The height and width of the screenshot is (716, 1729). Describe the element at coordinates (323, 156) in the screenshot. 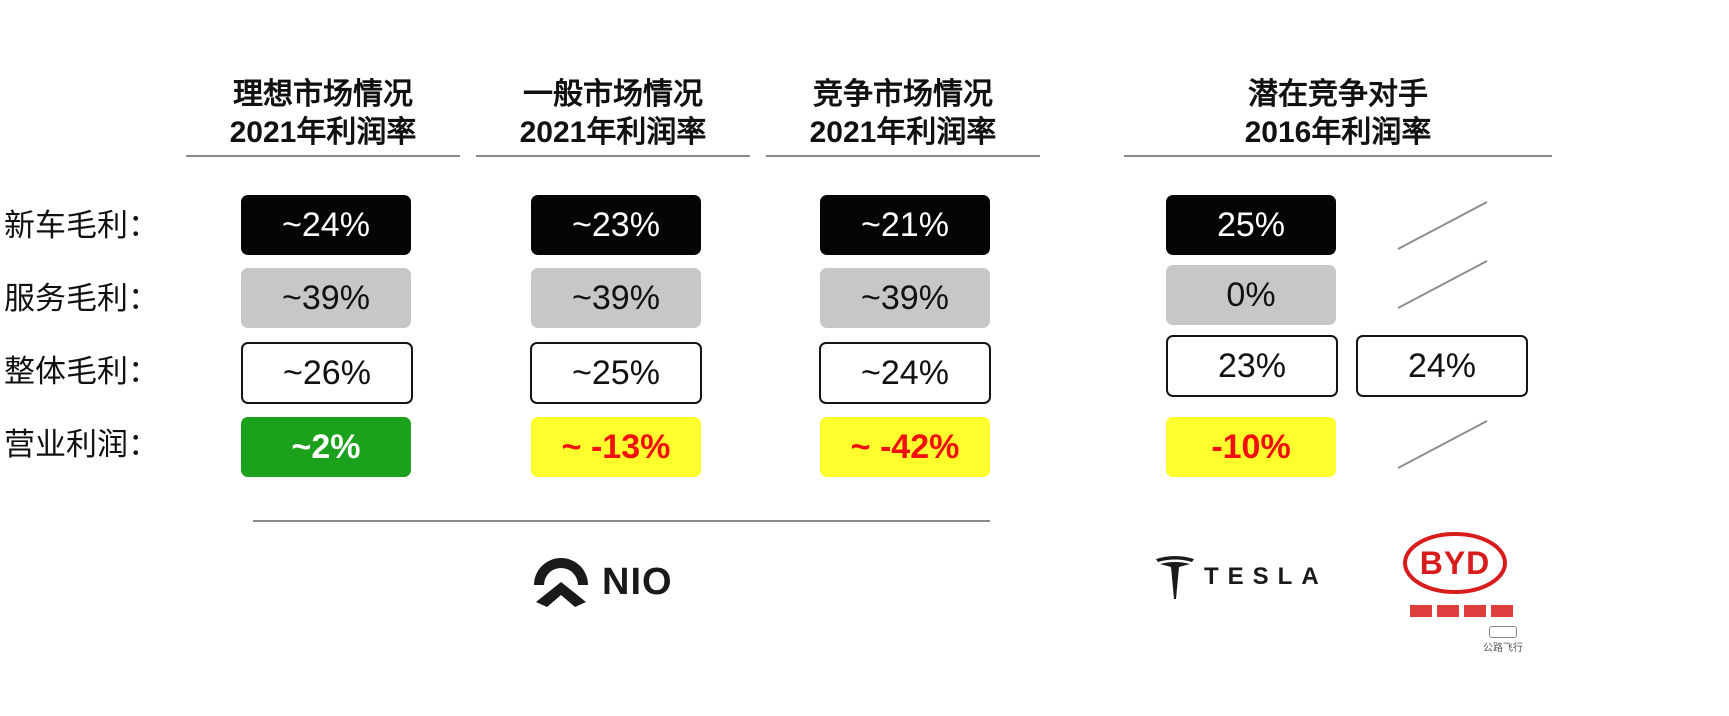

I see `header-underline-ideal` at that location.